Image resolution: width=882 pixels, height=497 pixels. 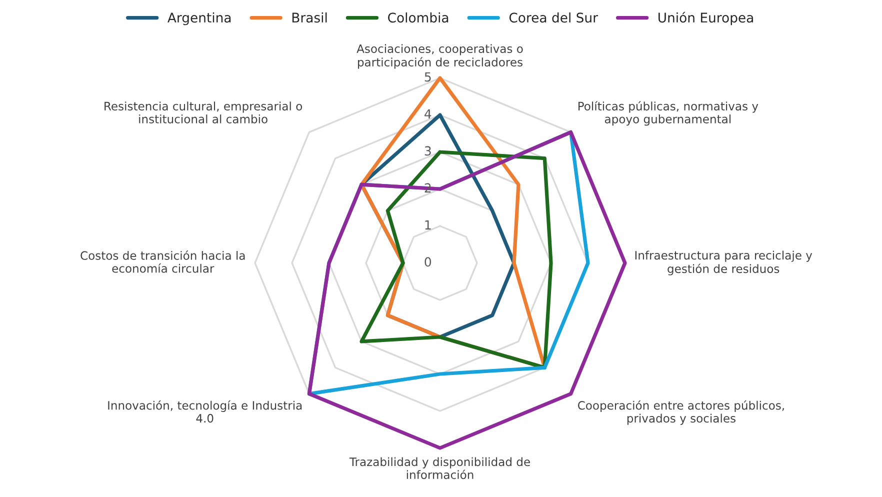 I want to click on y-tick-label: 4, so click(x=428, y=113).